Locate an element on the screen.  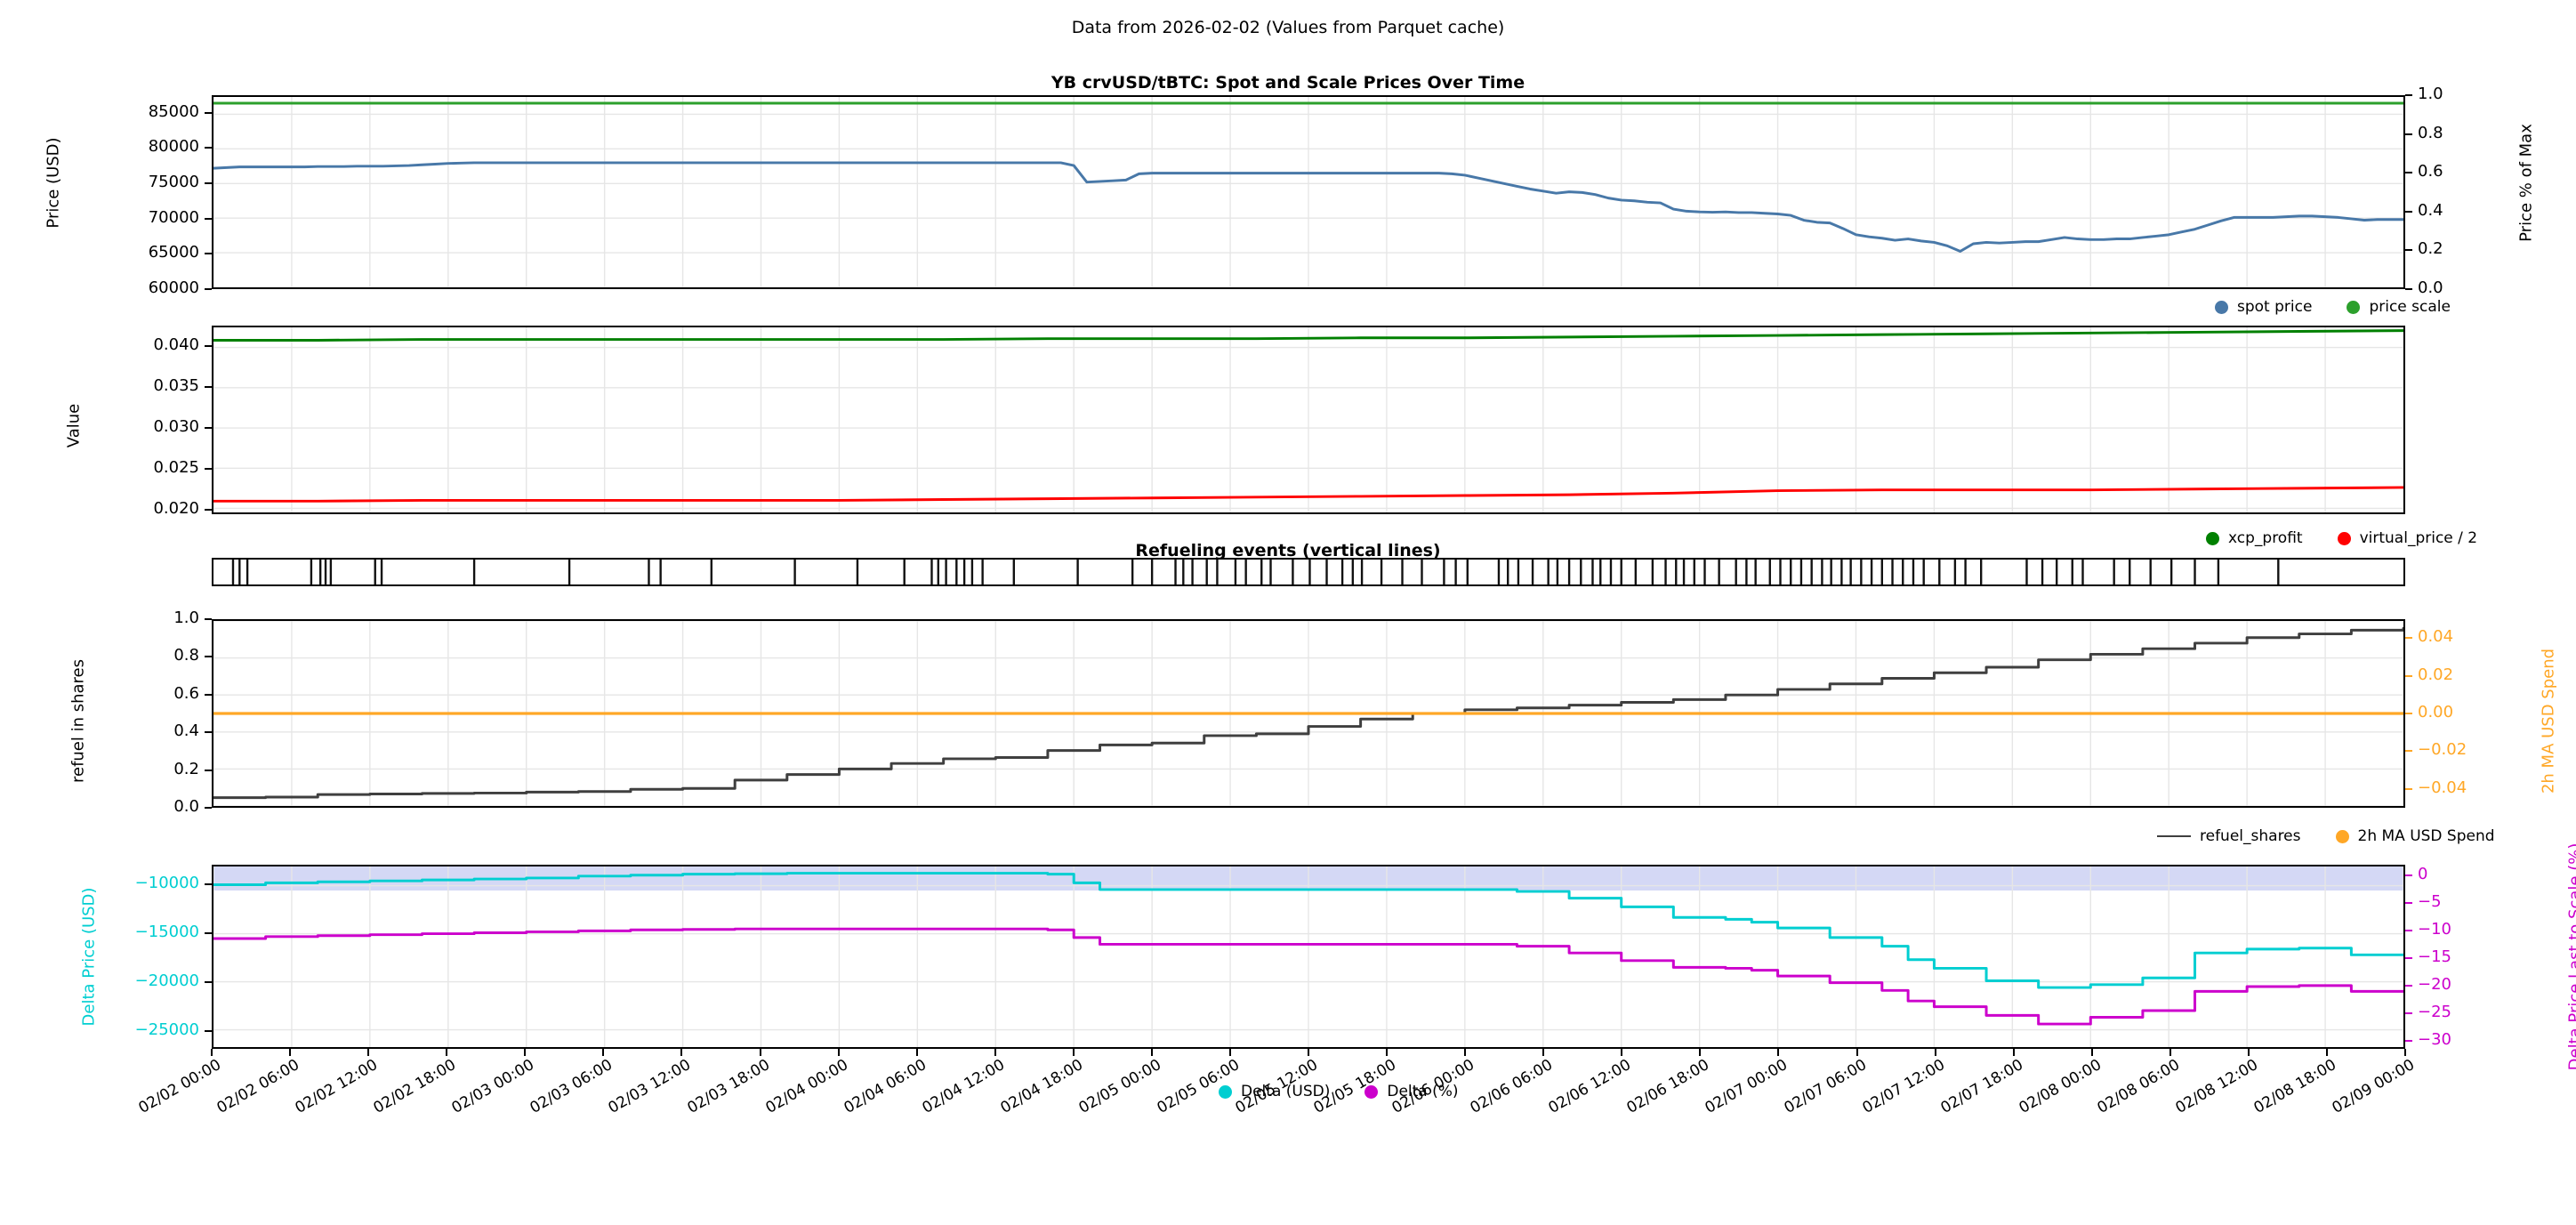
panel-prices-ytick-label: 0.6 is located at coordinates (2430, 171).